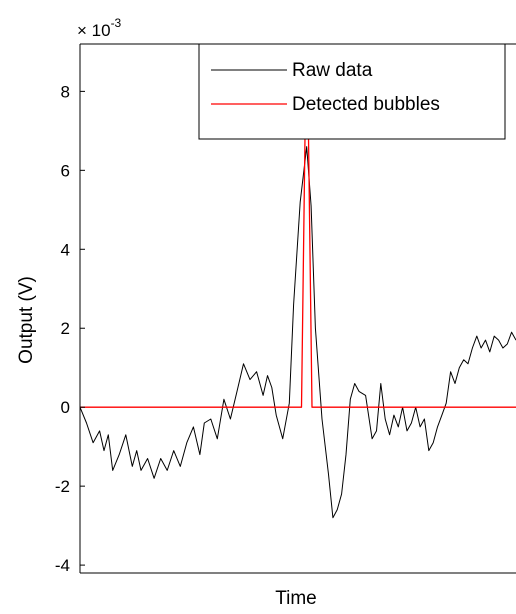 Image resolution: width=516 pixels, height=614 pixels. I want to click on y-tick-label: -4, so click(62, 565).